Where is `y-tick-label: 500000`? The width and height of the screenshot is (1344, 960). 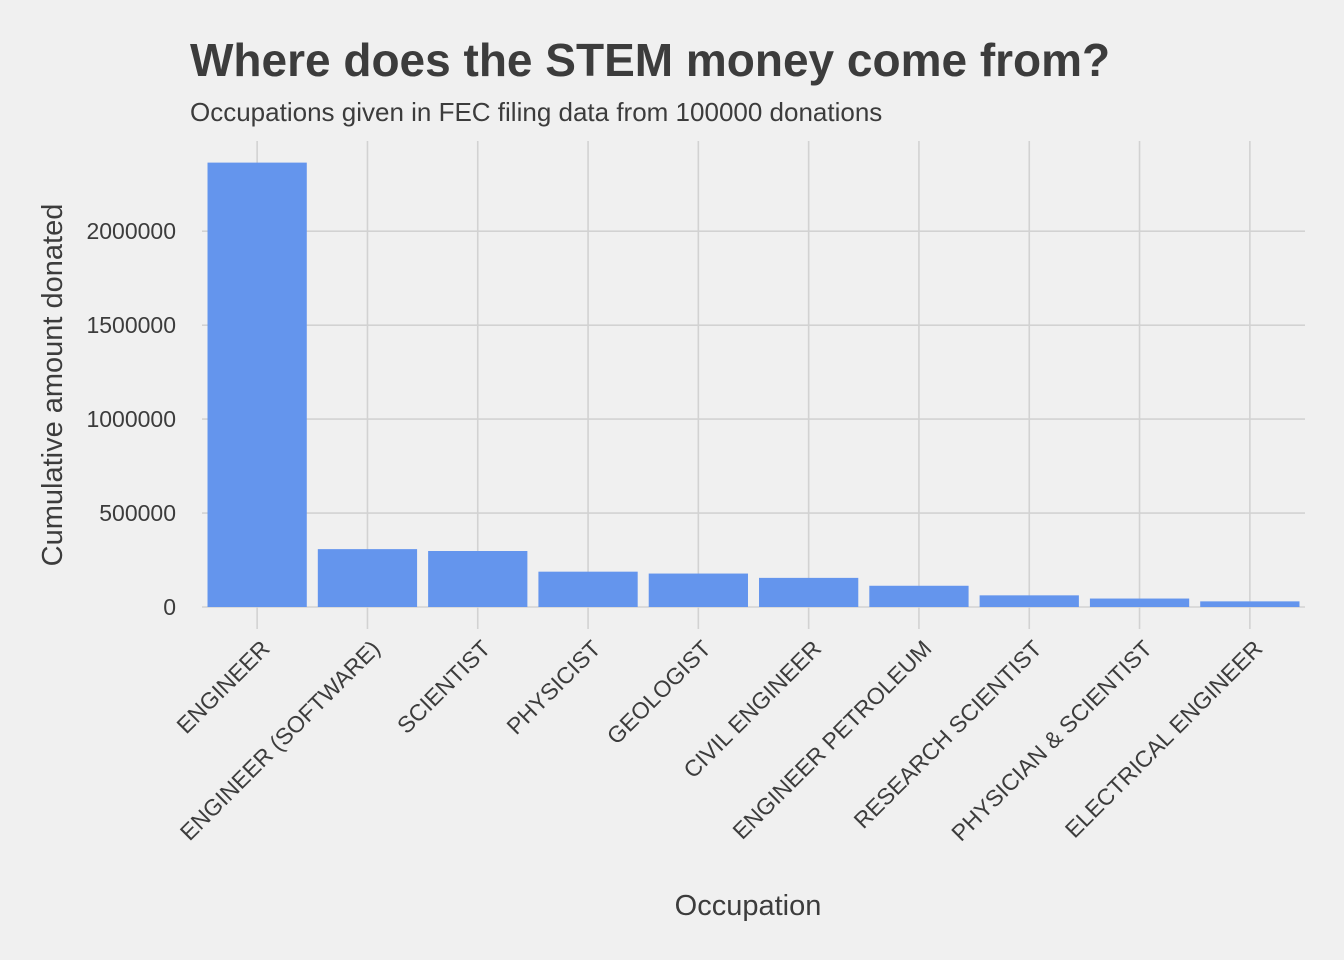 y-tick-label: 500000 is located at coordinates (137, 513).